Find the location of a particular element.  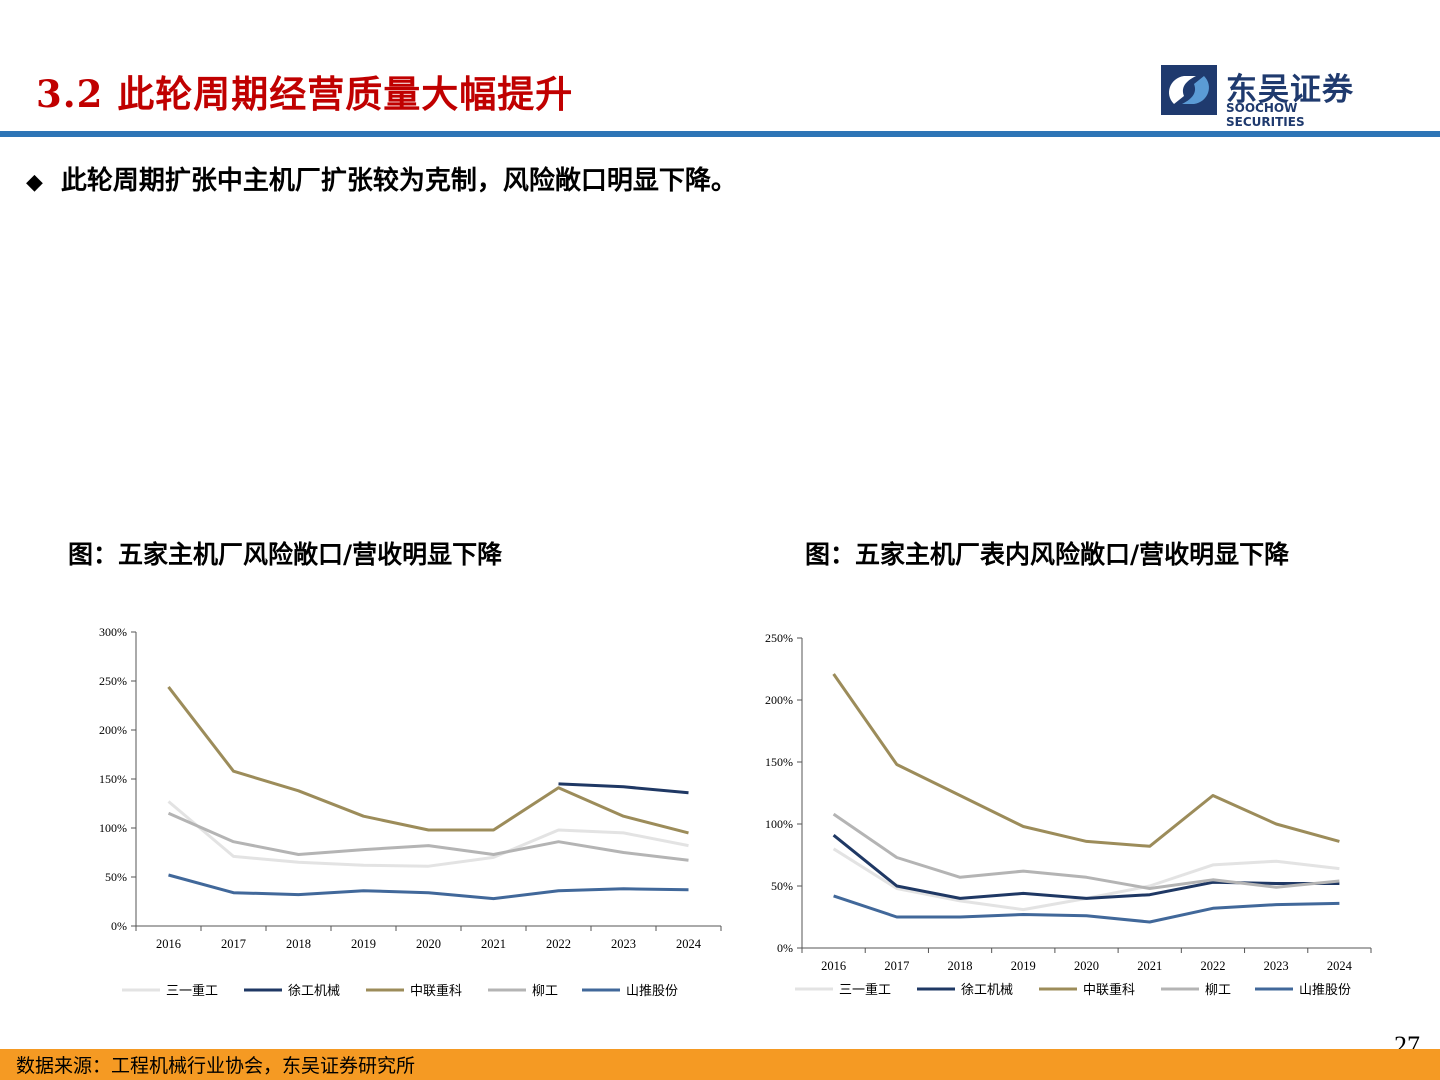

page-title: 3.2 此轮周期经营质量大幅提升 is located at coordinates (305, 94).